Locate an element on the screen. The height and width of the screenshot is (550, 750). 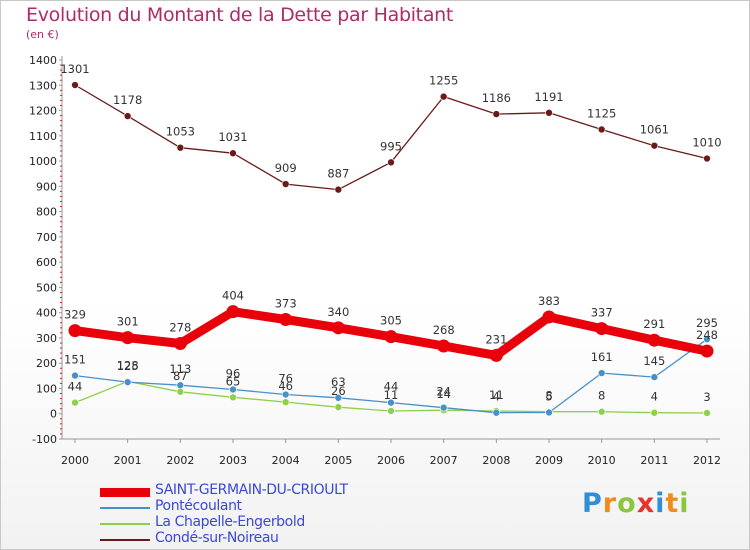
x-tick-label: 2001 is located at coordinates (128, 460).